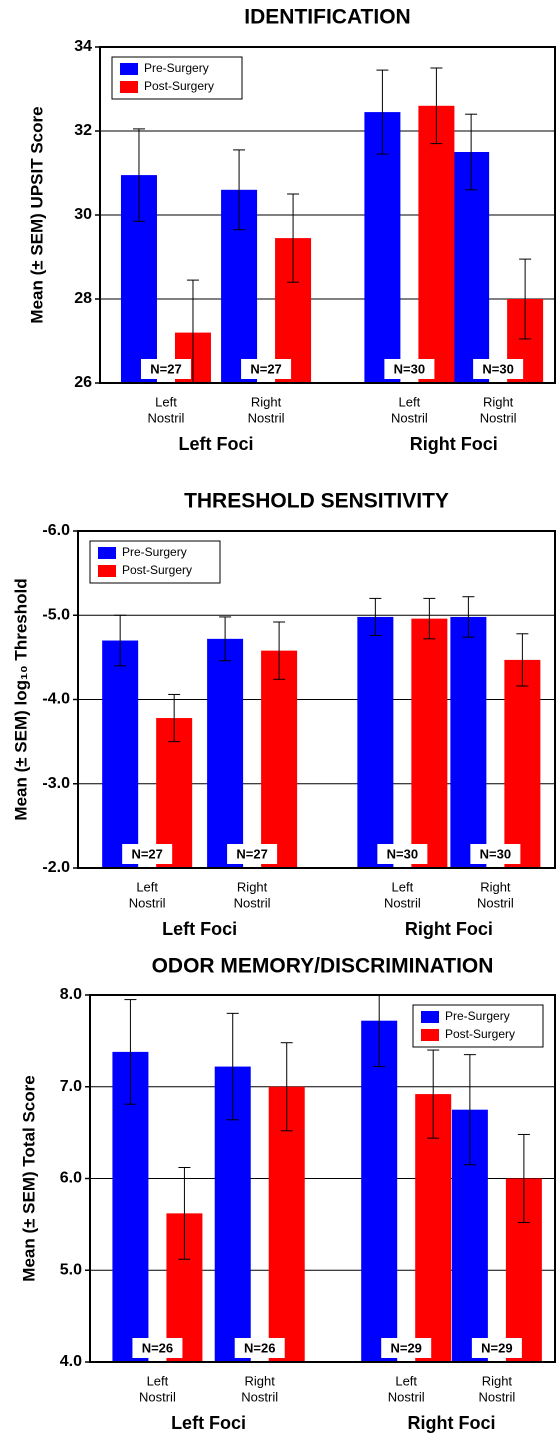 The image size is (559, 1433). What do you see at coordinates (36, 214) in the screenshot?
I see `y-axis-label: Mean (± SEM) UPSIT Score` at bounding box center [36, 214].